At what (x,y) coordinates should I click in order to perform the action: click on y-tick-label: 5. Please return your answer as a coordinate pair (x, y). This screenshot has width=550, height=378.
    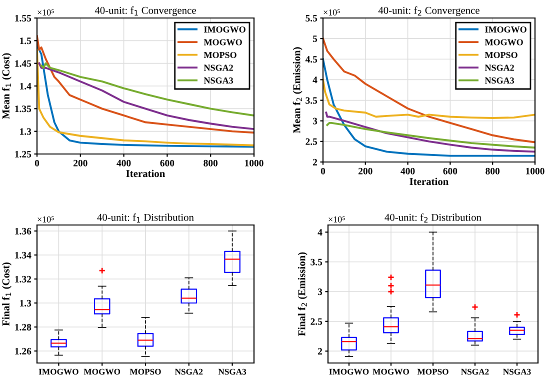
    Looking at the image, I should click on (315, 39).